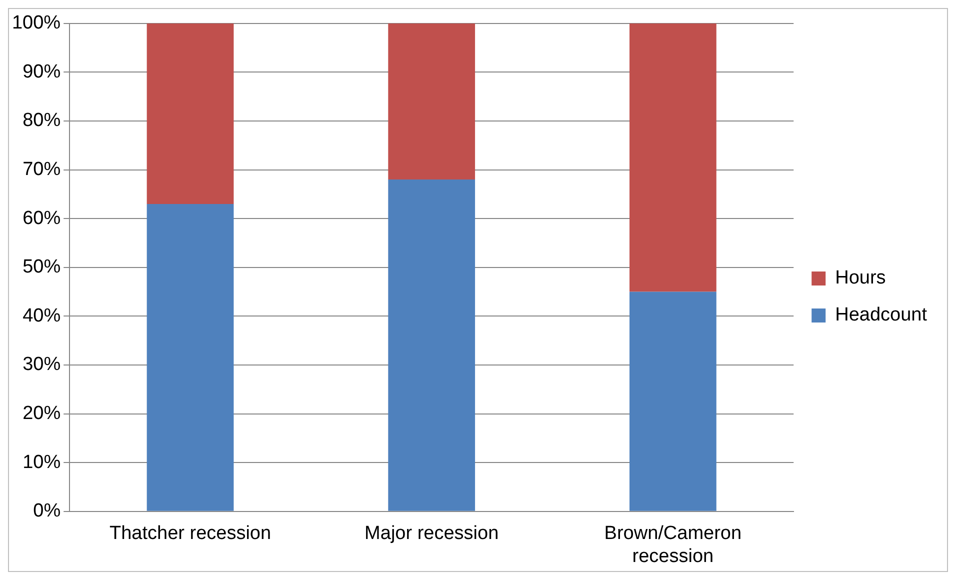 The image size is (956, 580). Describe the element at coordinates (673, 545) in the screenshot. I see `x-tick-label: Brown/Cameron recession` at that location.